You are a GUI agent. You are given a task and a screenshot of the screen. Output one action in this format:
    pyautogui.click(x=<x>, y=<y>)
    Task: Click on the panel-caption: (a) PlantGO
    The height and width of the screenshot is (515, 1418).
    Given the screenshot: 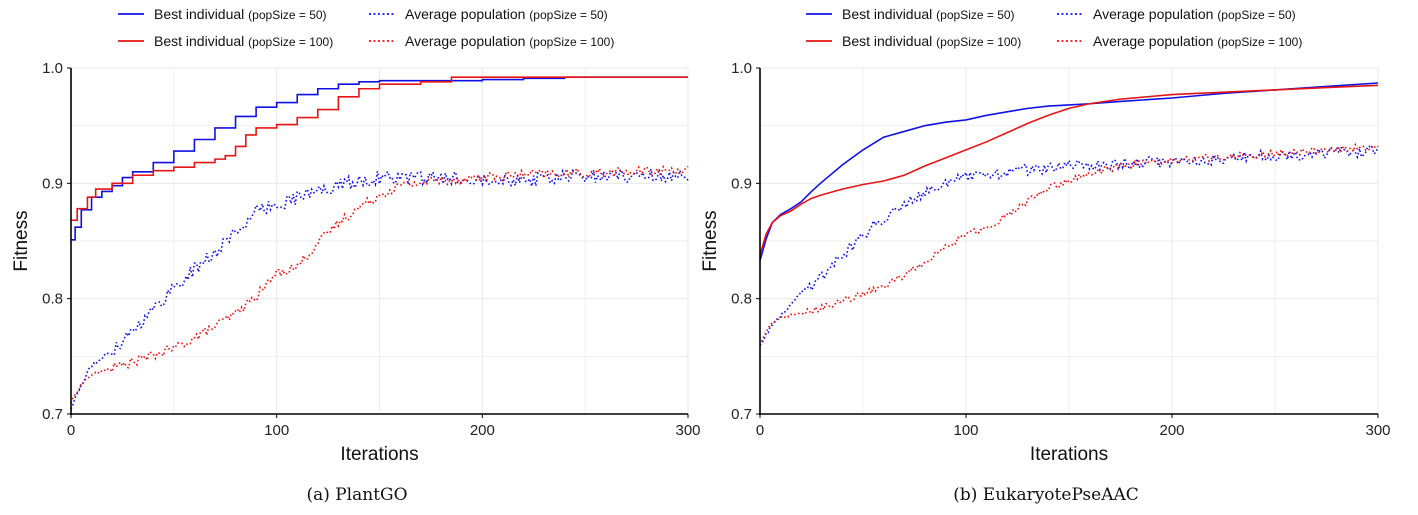 What is the action you would take?
    pyautogui.click(x=356, y=495)
    